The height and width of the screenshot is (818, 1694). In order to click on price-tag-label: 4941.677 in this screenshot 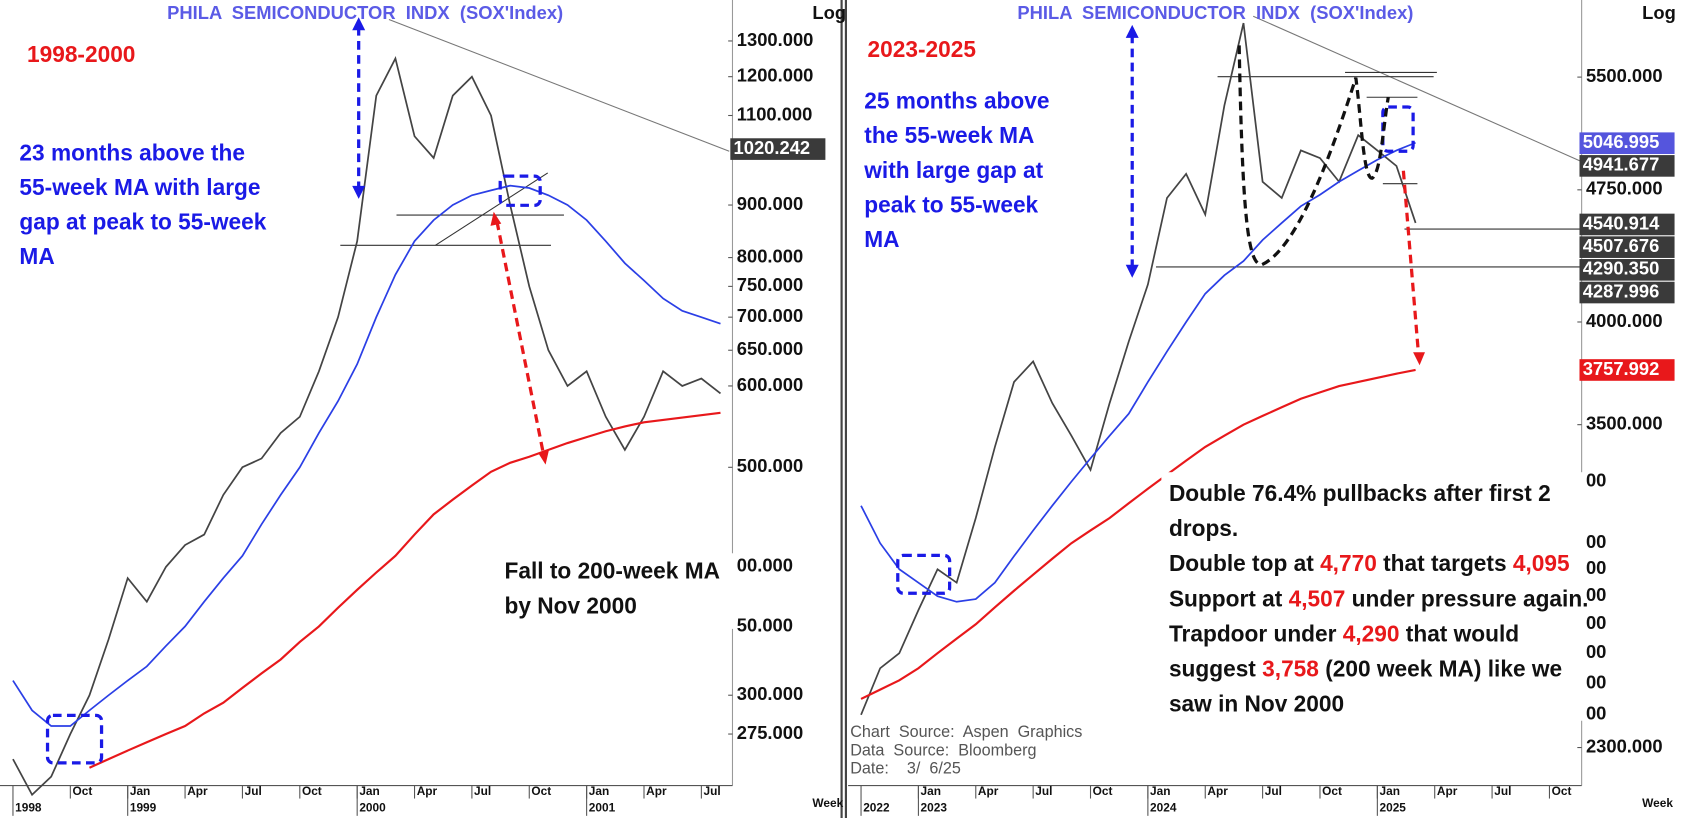, I will do `click(1621, 164)`.